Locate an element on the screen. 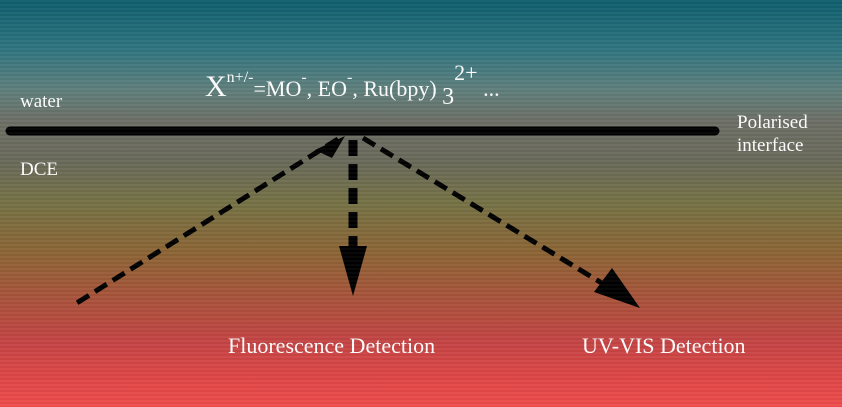 This screenshot has width=842, height=407. interface-label-line-1: Polarised is located at coordinates (772, 122).